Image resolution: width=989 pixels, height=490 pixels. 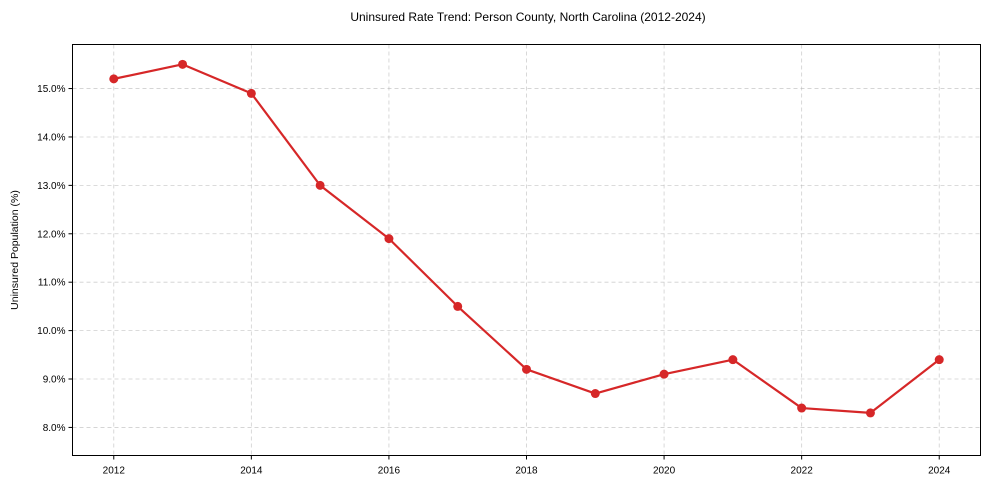 What do you see at coordinates (802, 471) in the screenshot?
I see `x-tick-label: 2022` at bounding box center [802, 471].